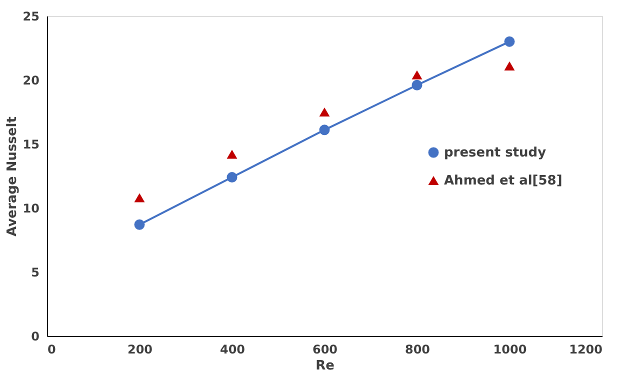 The image size is (640, 391). What do you see at coordinates (35, 337) in the screenshot?
I see `y-tick-label: 0` at bounding box center [35, 337].